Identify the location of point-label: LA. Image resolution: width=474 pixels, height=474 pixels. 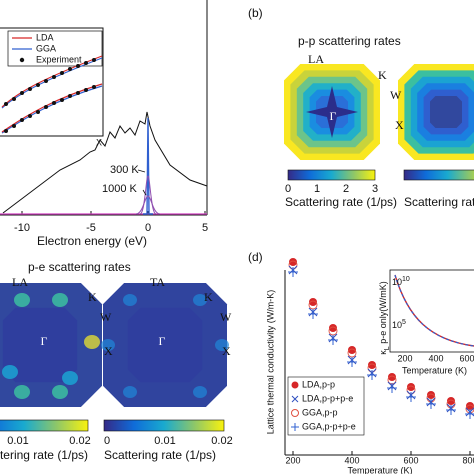
(316, 59).